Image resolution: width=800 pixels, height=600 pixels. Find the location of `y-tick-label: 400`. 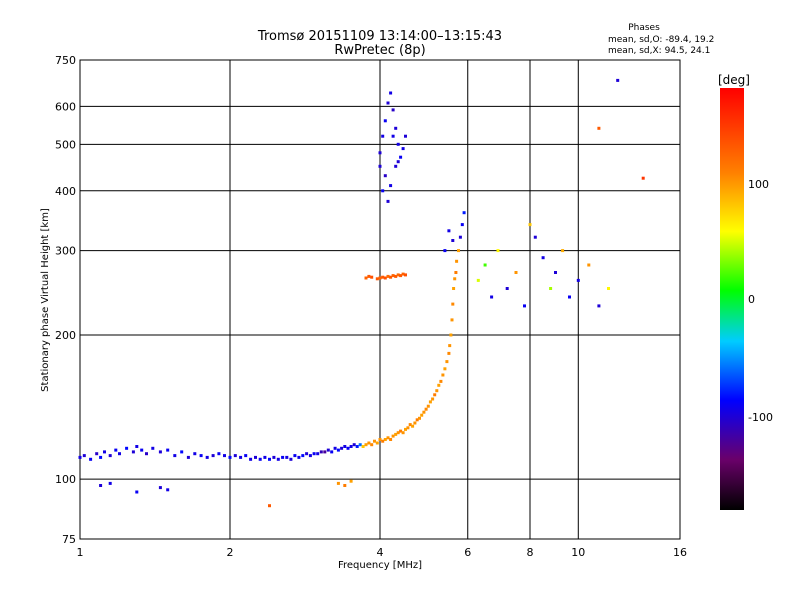

y-tick-label: 400 is located at coordinates (65, 191).